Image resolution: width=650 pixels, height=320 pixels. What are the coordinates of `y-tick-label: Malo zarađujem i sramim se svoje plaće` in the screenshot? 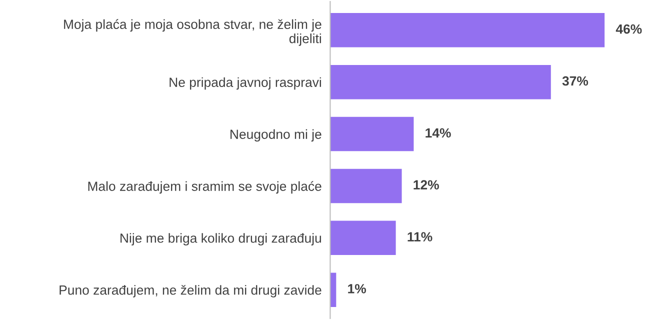 It's located at (205, 187).